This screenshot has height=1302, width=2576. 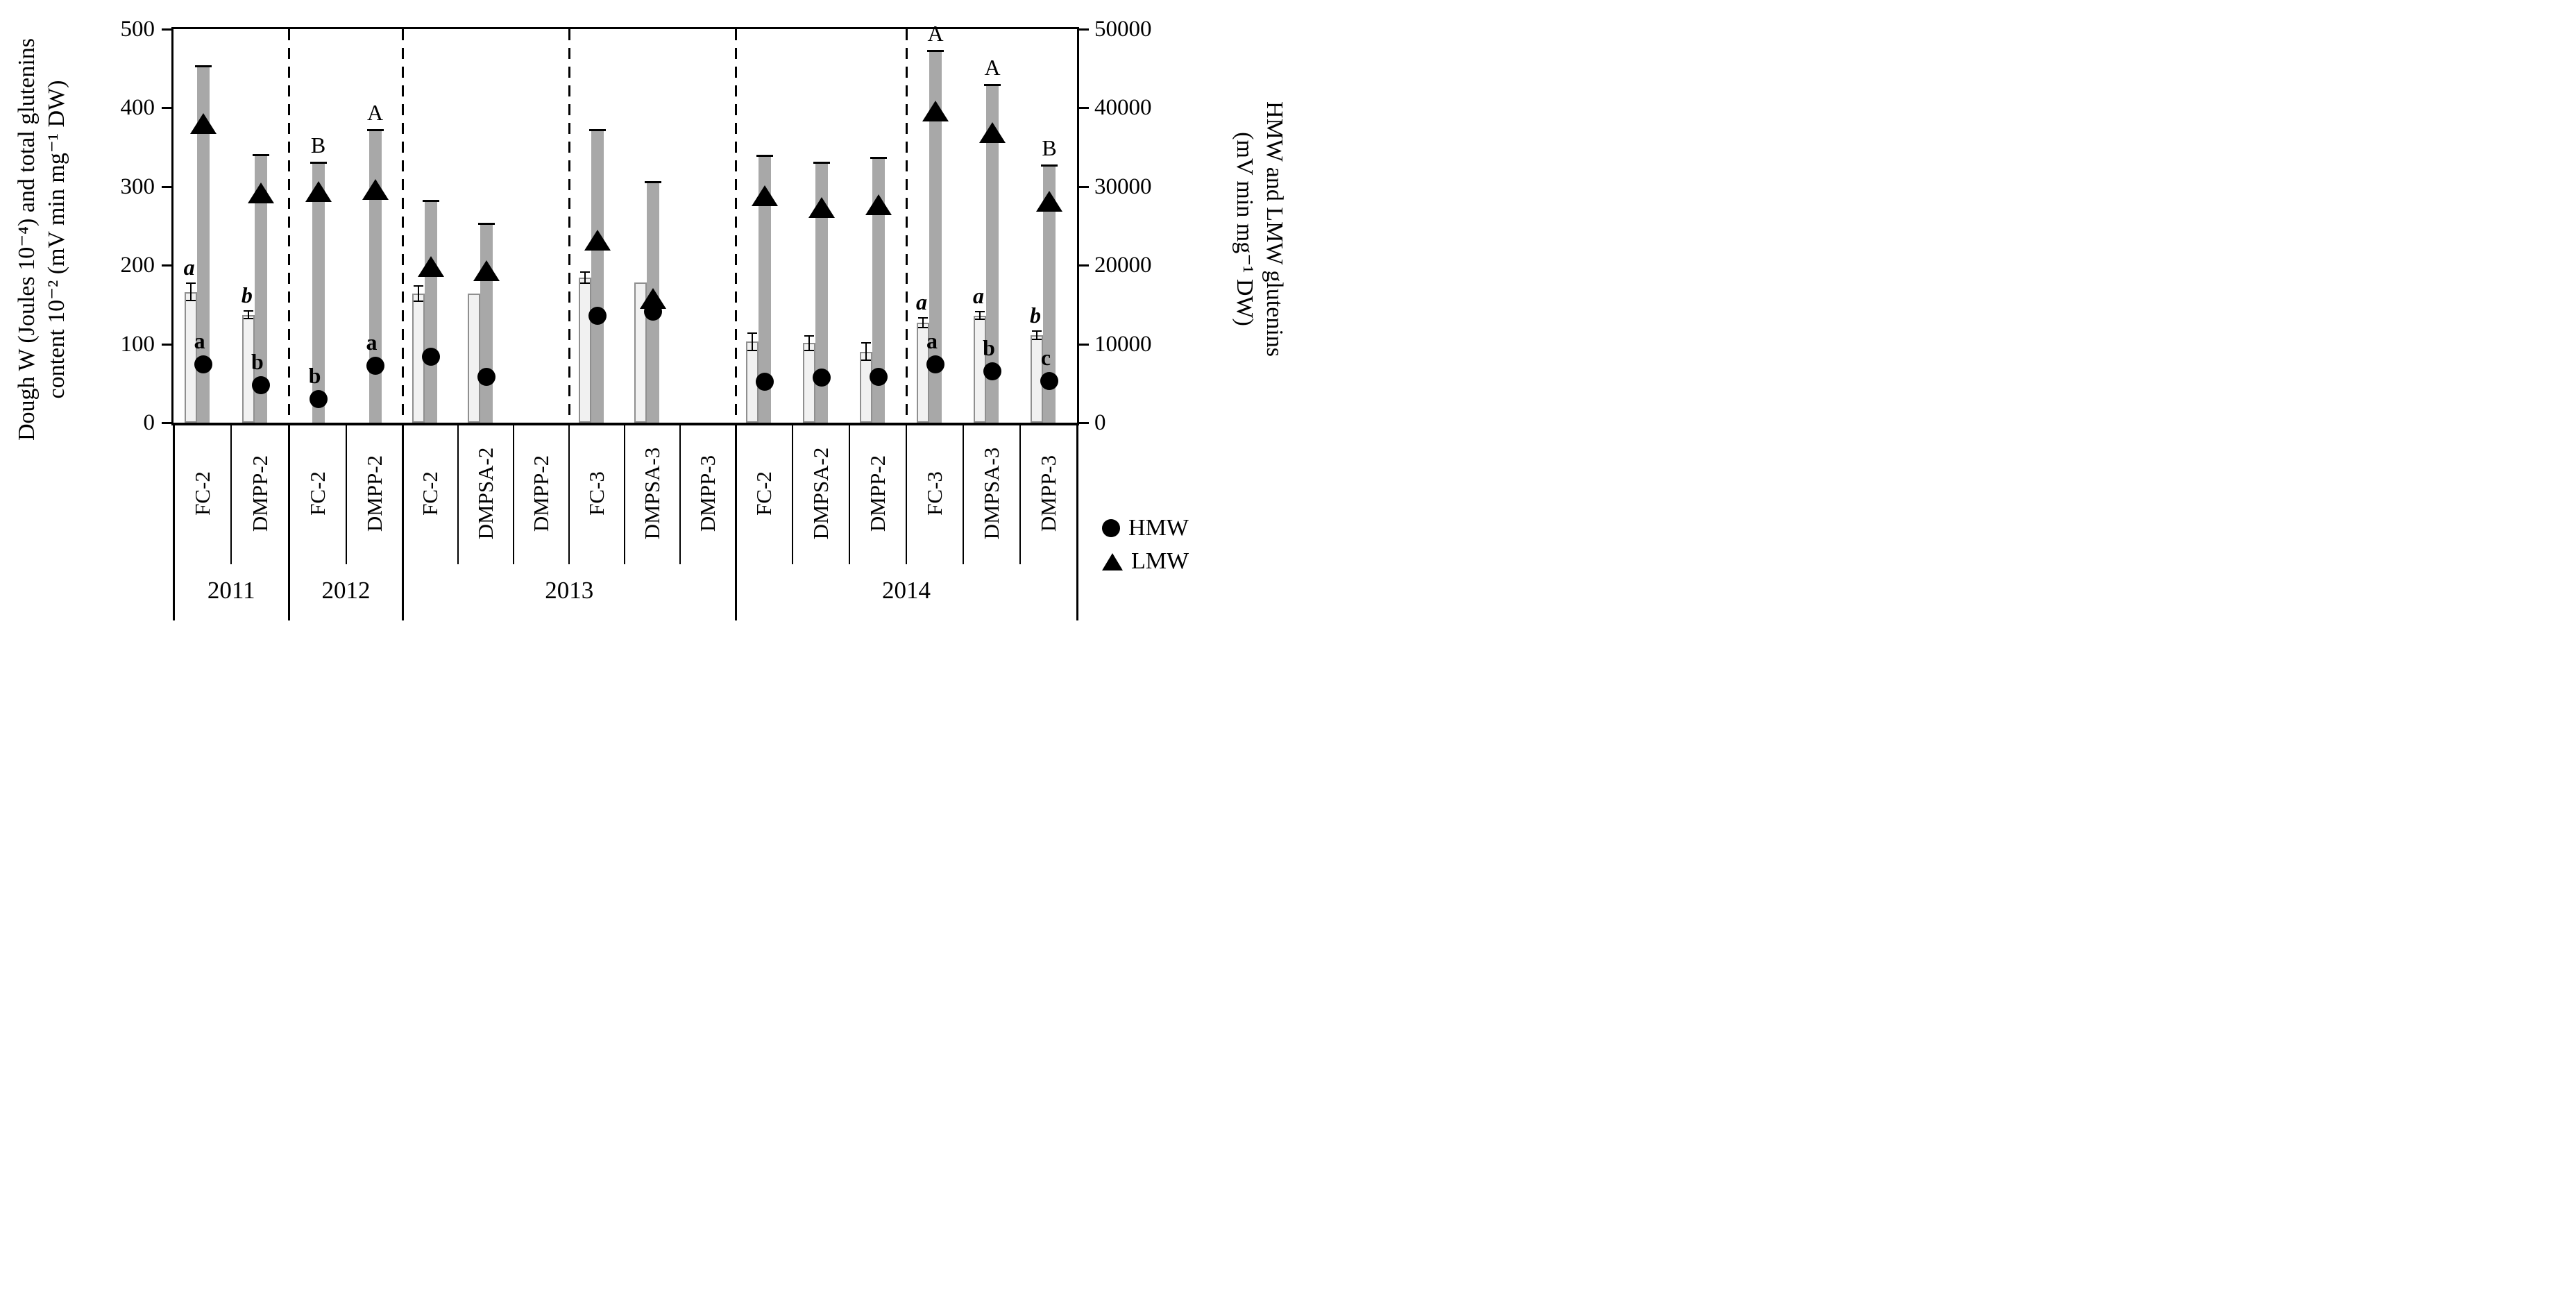 What do you see at coordinates (1123, 265) in the screenshot?
I see `right-axis-tick-label: 20000` at bounding box center [1123, 265].